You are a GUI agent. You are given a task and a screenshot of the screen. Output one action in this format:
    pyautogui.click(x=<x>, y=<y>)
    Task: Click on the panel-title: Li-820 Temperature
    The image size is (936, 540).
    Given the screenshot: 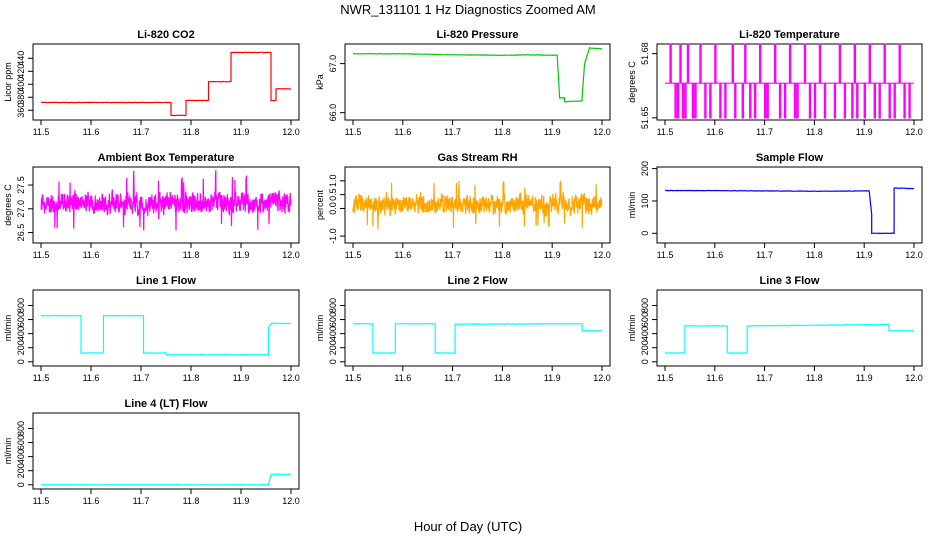 What is the action you would take?
    pyautogui.click(x=789, y=35)
    